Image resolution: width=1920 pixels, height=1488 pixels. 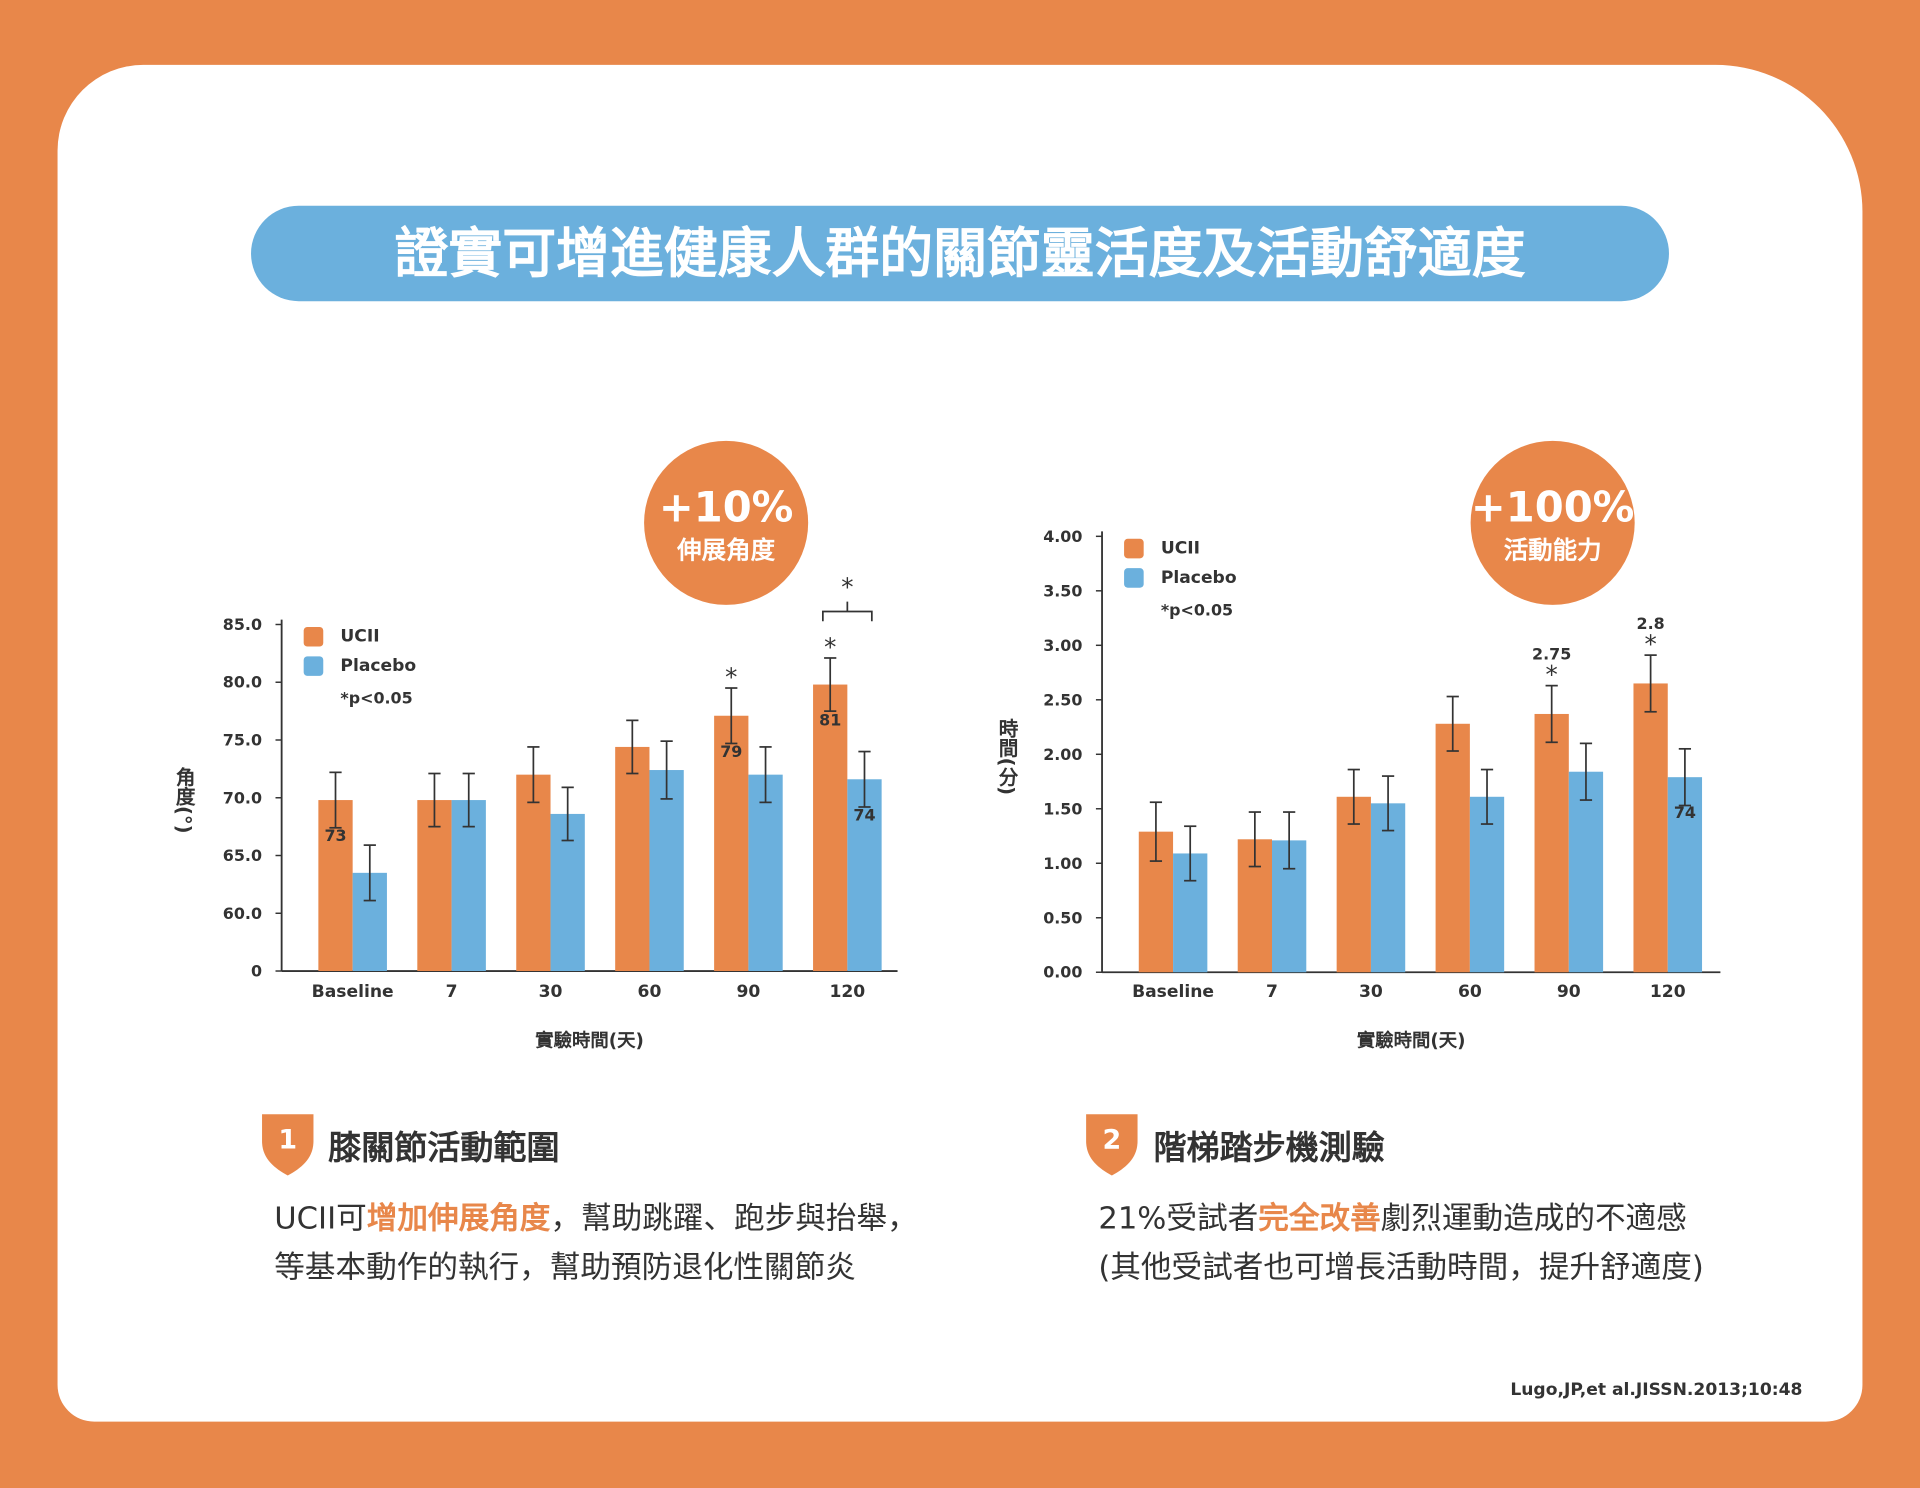 What do you see at coordinates (256, 971) in the screenshot?
I see `y-tick-label: 0` at bounding box center [256, 971].